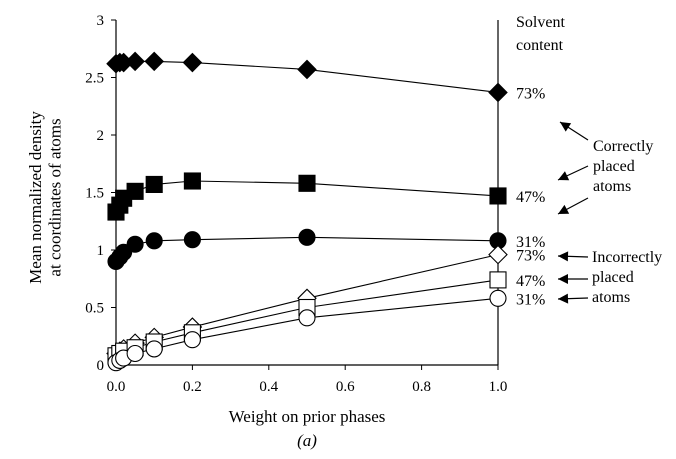 This screenshot has height=459, width=676. What do you see at coordinates (530, 93) in the screenshot?
I see `series-label-correct-diamond: 73%` at bounding box center [530, 93].